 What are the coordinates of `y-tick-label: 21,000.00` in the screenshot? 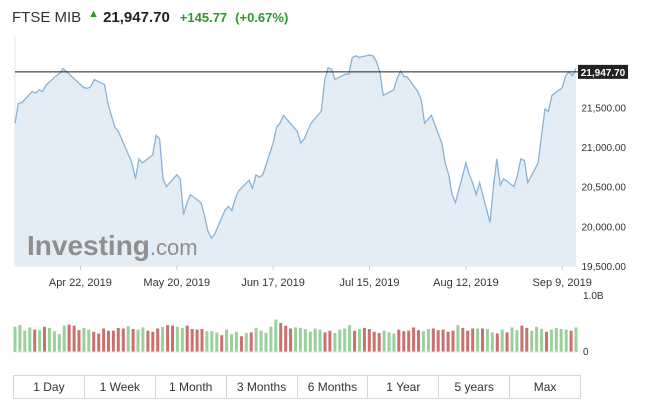 It's located at (604, 148).